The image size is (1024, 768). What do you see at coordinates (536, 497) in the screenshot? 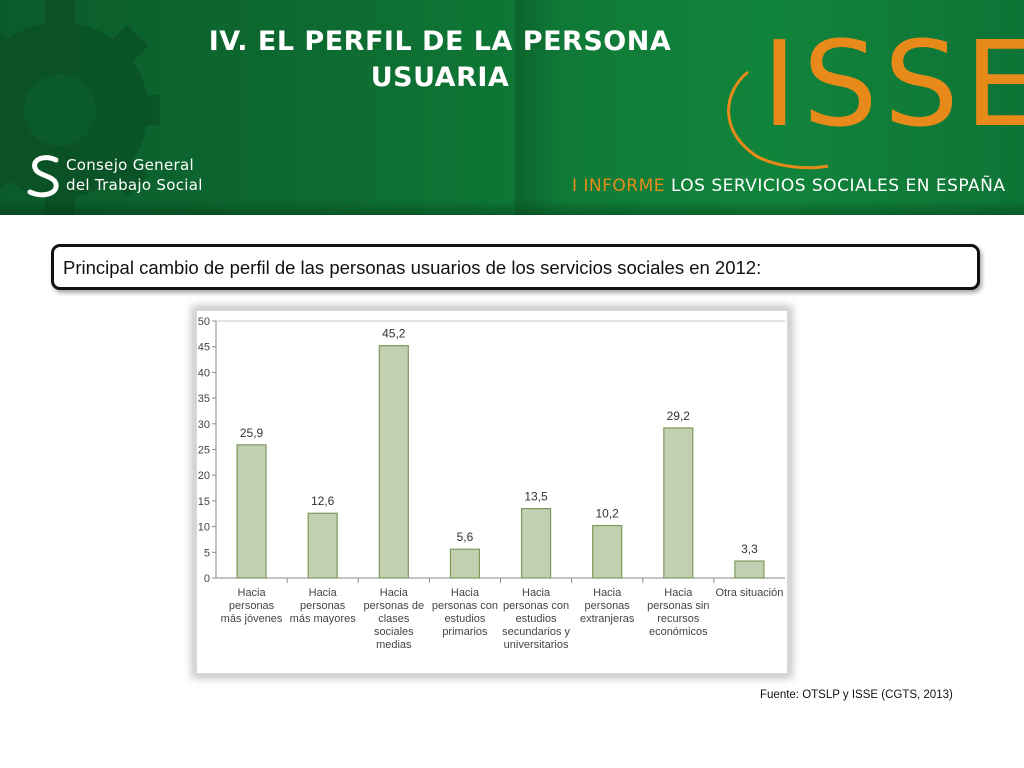
I see `bar-value-label: 13,5` at bounding box center [536, 497].